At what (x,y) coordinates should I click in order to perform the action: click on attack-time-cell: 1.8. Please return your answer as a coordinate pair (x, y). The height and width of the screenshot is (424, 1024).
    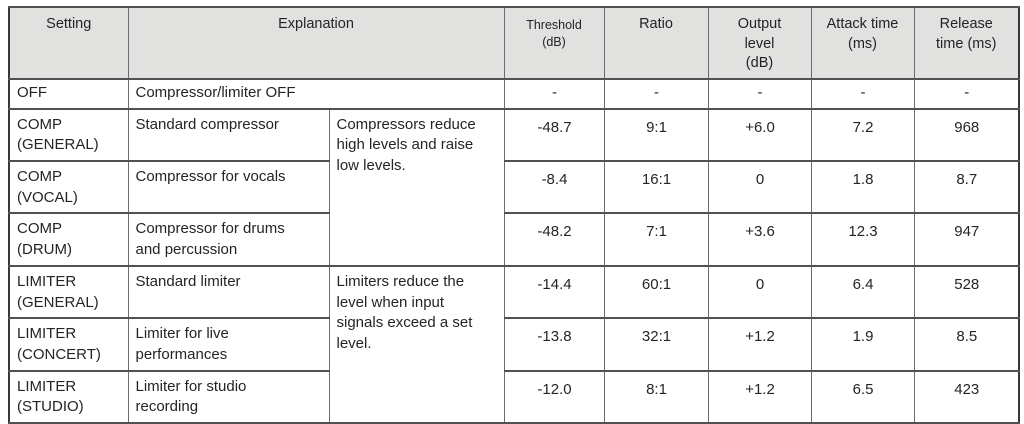
    Looking at the image, I should click on (862, 187).